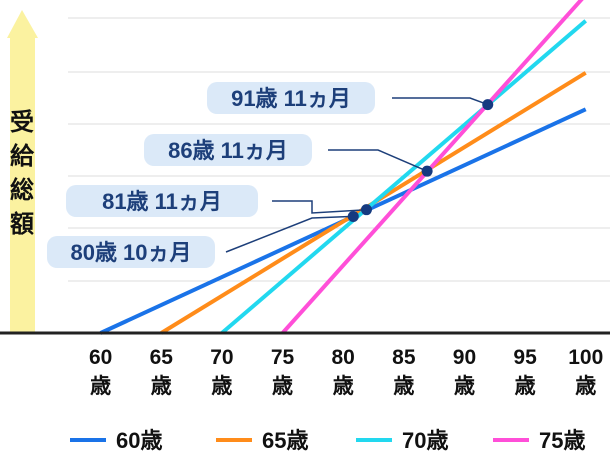 This screenshot has width=610, height=457. What do you see at coordinates (562, 440) in the screenshot?
I see `legend-label-3: 75歳` at bounding box center [562, 440].